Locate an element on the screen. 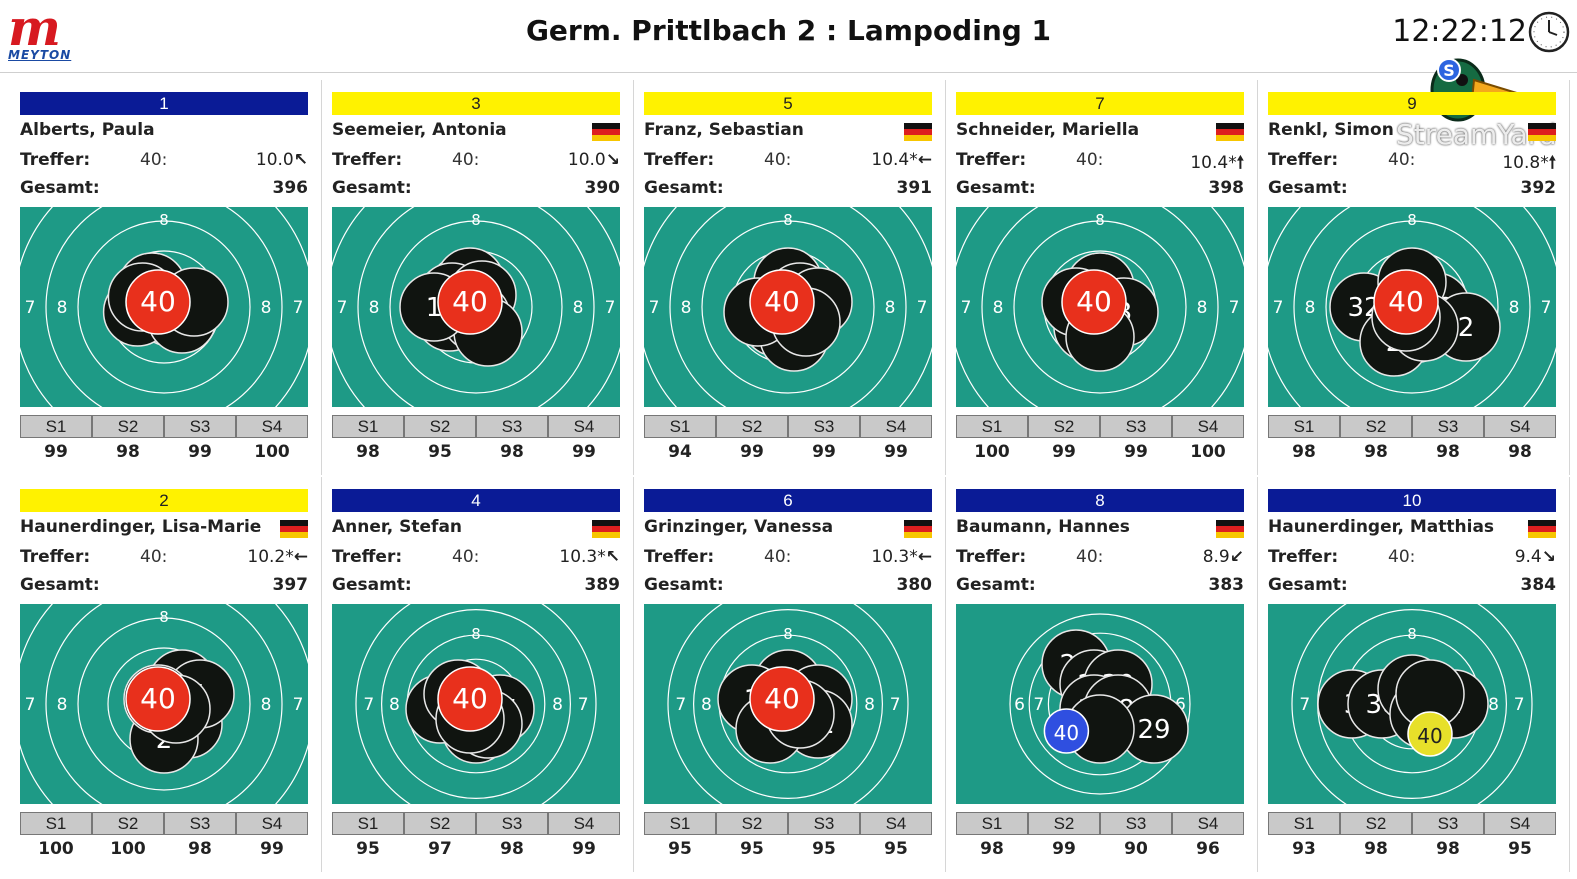  shot-direction-icon: ↙ is located at coordinates (1236, 557).